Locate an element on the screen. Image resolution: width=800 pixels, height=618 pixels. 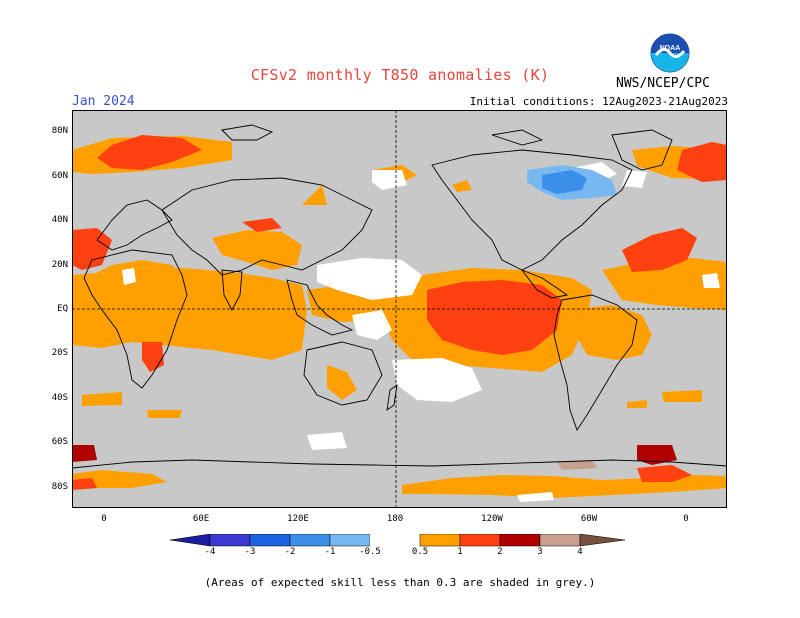
anomaly-2-3-regions is located at coordinates (374, 455).